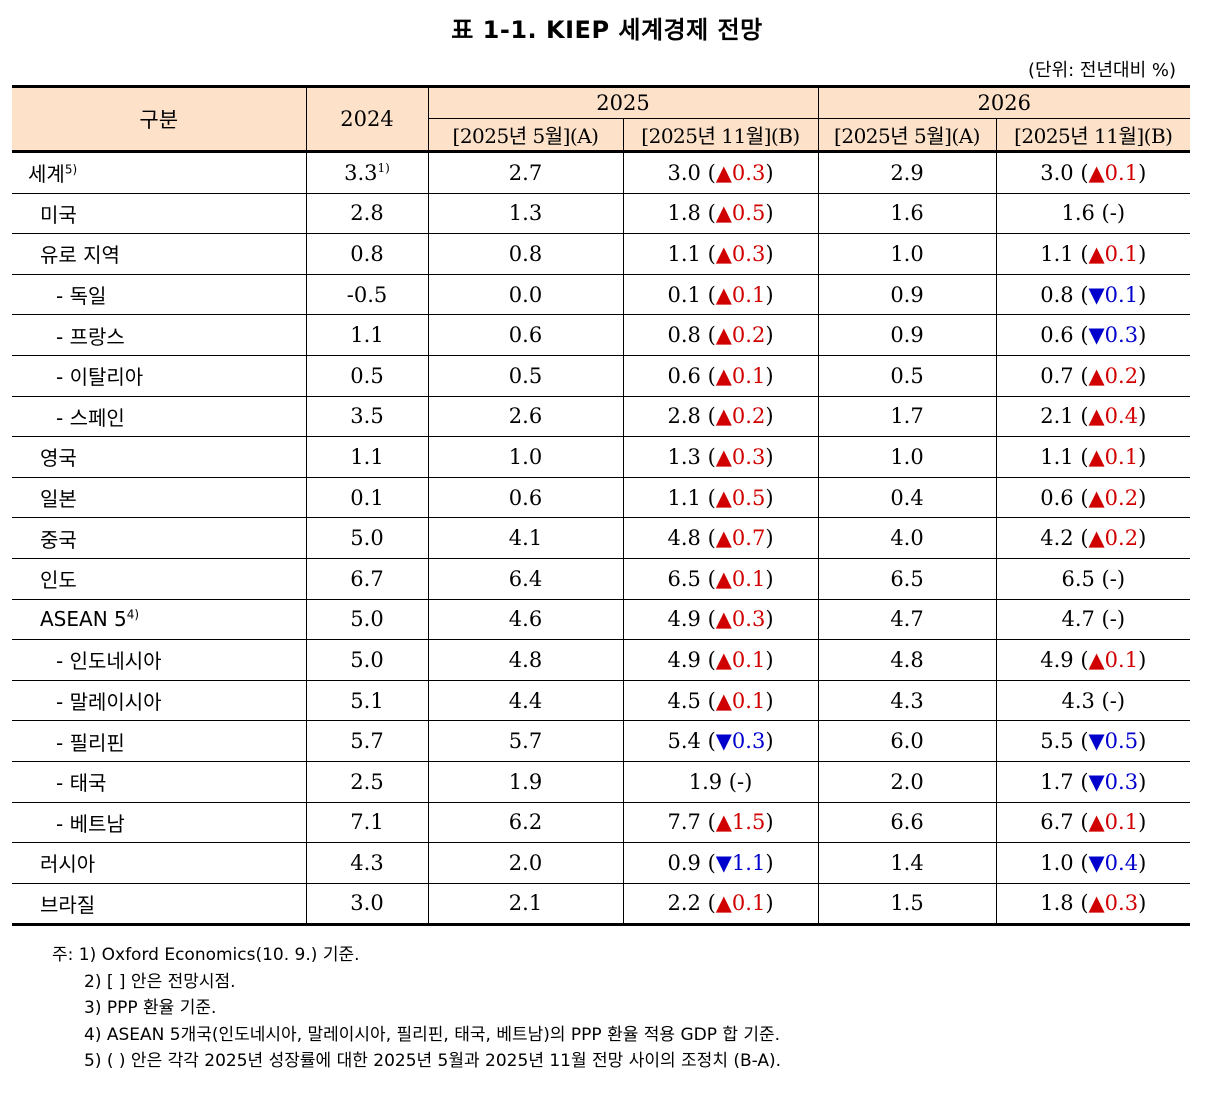 This screenshot has height=1094, width=1214. I want to click on row-label-cell: 일본, so click(159, 497).